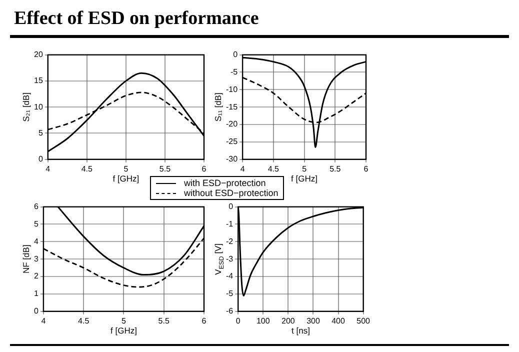 This screenshot has width=519, height=352. What do you see at coordinates (230, 276) in the screenshot?
I see `y-tick-label: -4` at bounding box center [230, 276].